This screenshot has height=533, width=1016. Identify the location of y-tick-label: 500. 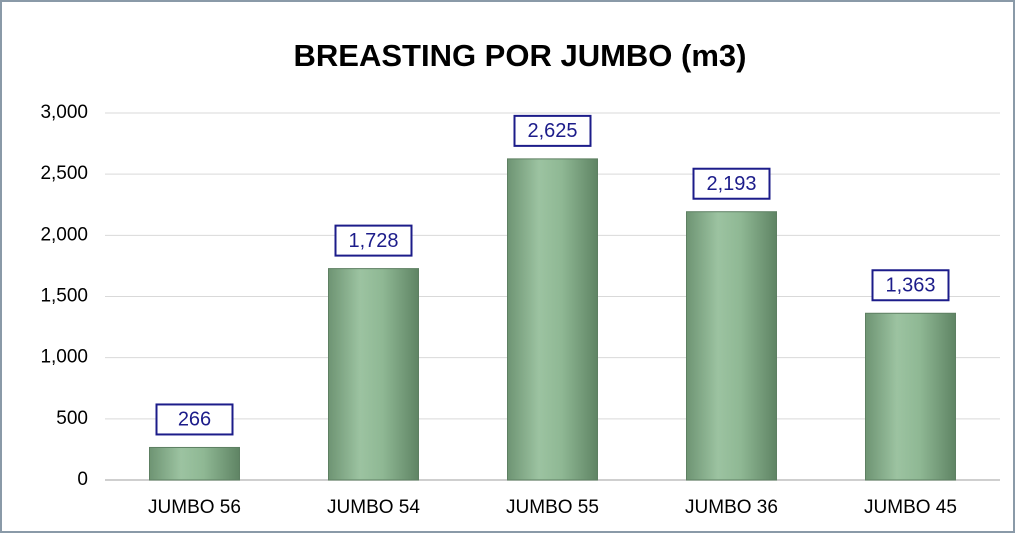
(72, 418).